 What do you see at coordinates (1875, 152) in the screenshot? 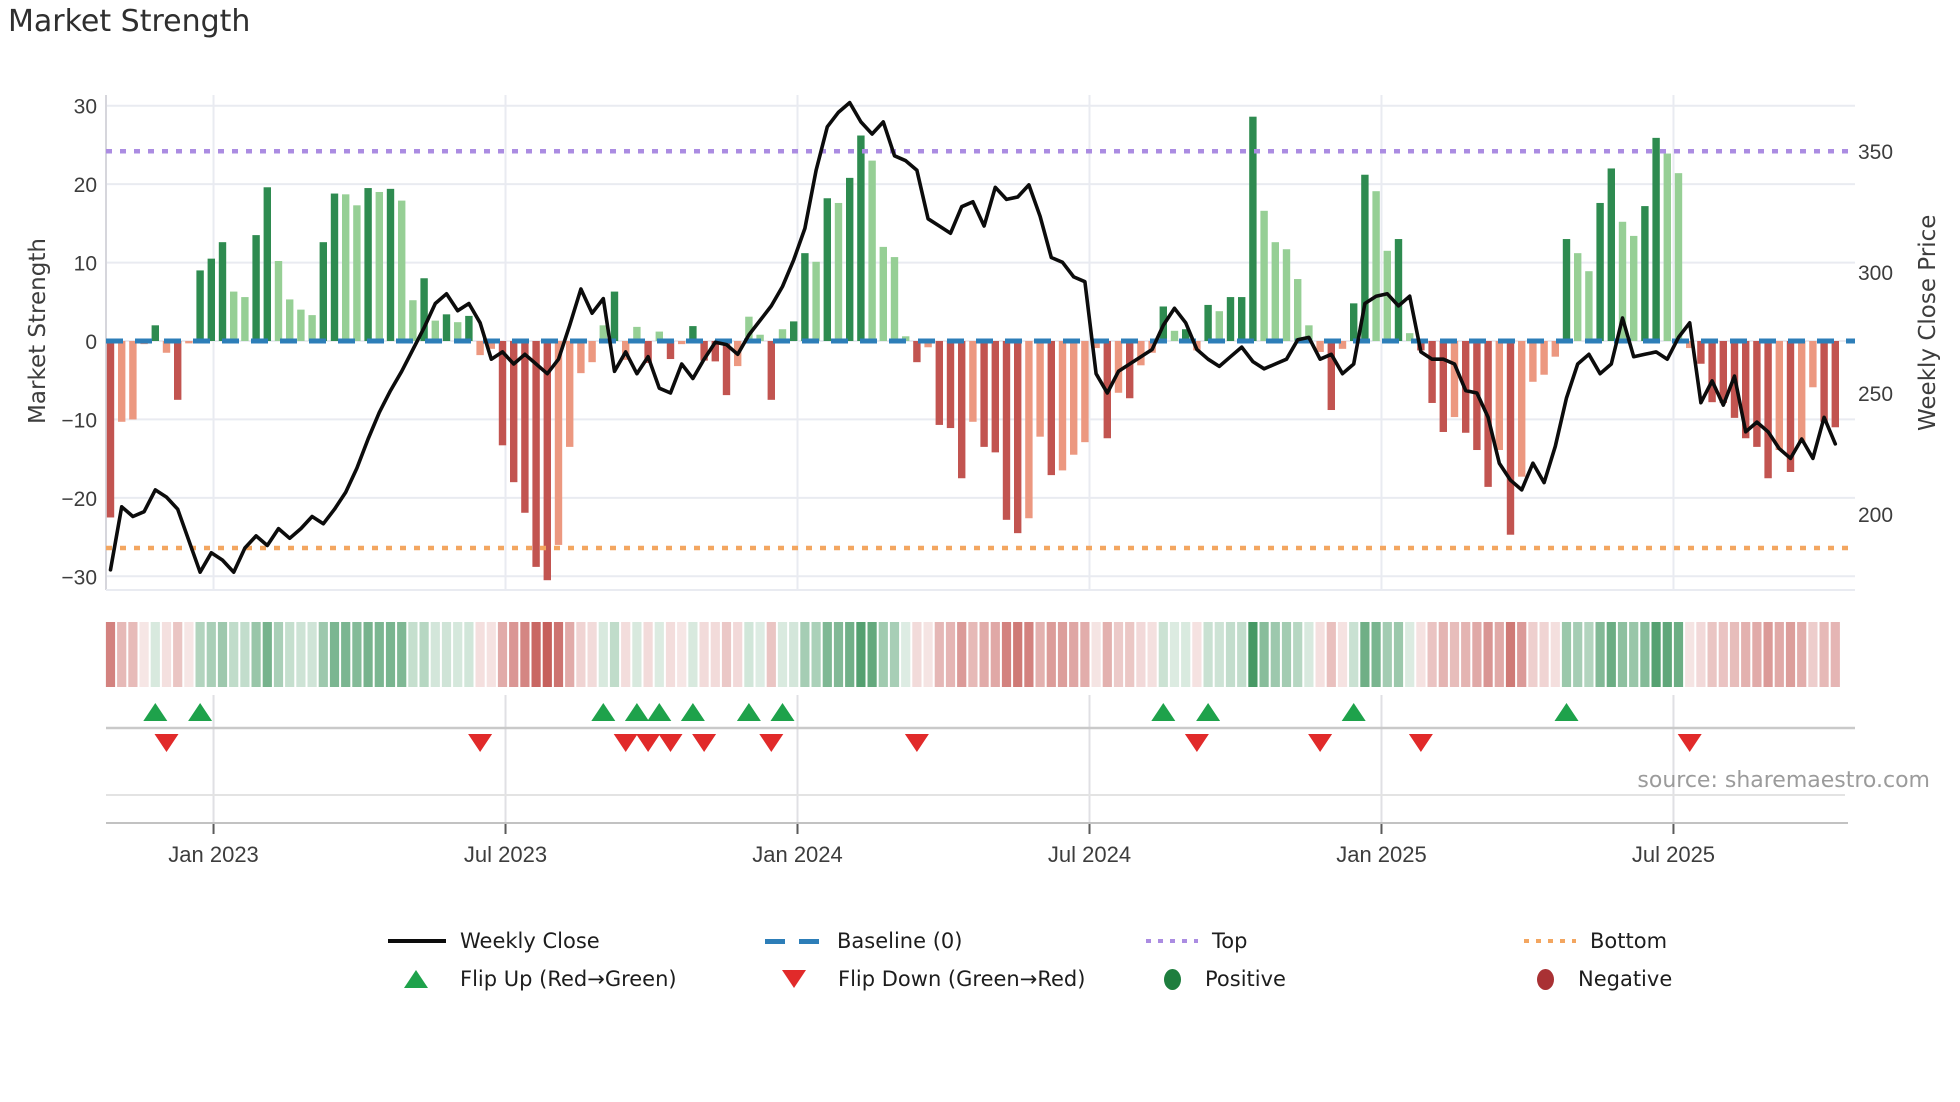
I see `right-axis-tick-label: 350` at bounding box center [1875, 152].